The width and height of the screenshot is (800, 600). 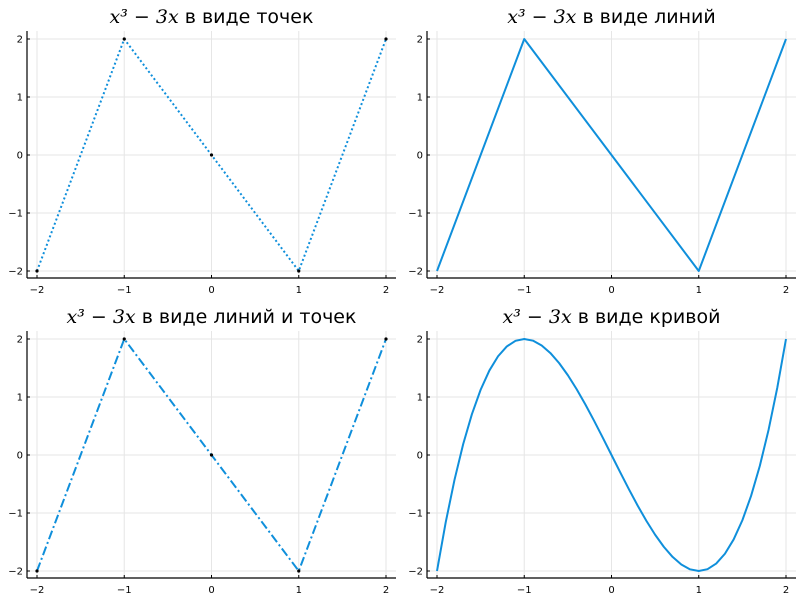 I want to click on chart-title-text: в виде точек, so click(x=246, y=17).